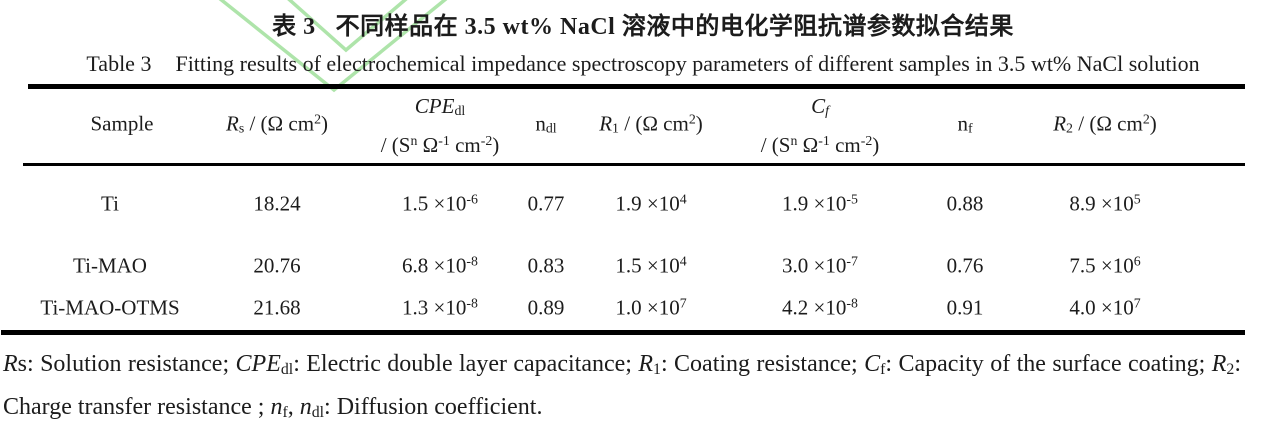 This screenshot has height=425, width=1286. Describe the element at coordinates (1105, 123) in the screenshot. I see `header-cell-r2: R2 / (Ω cm2)` at that location.